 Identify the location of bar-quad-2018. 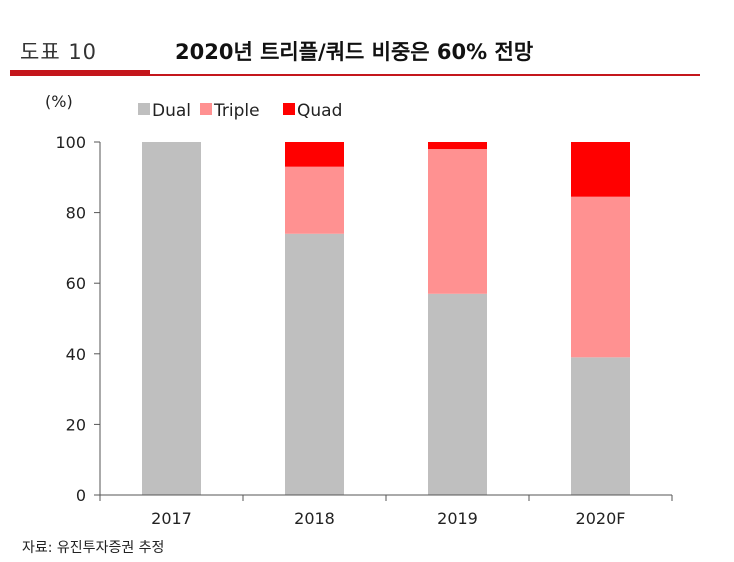
(314, 154).